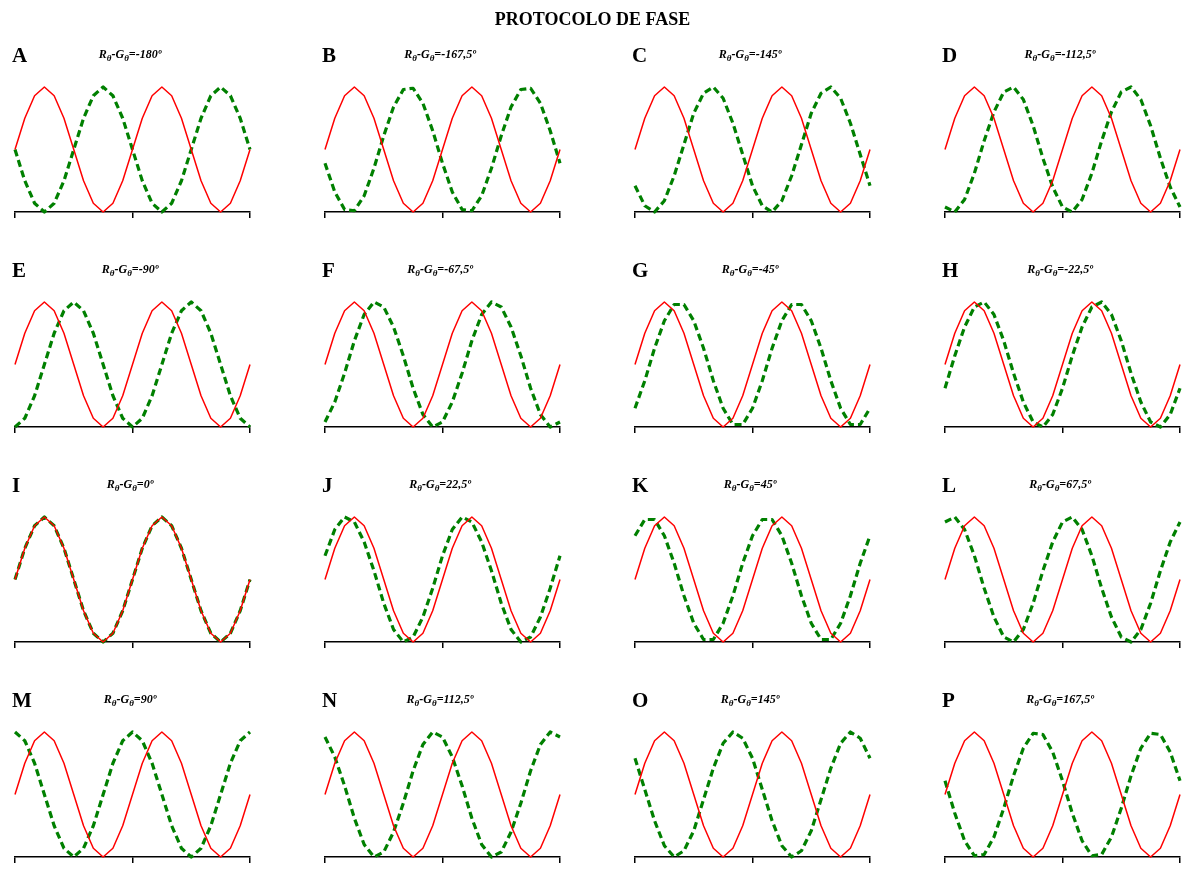 The image size is (1185, 895). What do you see at coordinates (20, 55) in the screenshot?
I see `chart-title: A` at bounding box center [20, 55].